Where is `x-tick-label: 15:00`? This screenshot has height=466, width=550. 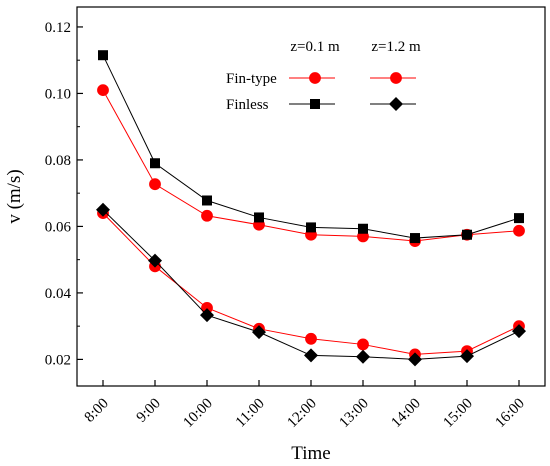
x-tick-label: 15:00 is located at coordinates (457, 413).